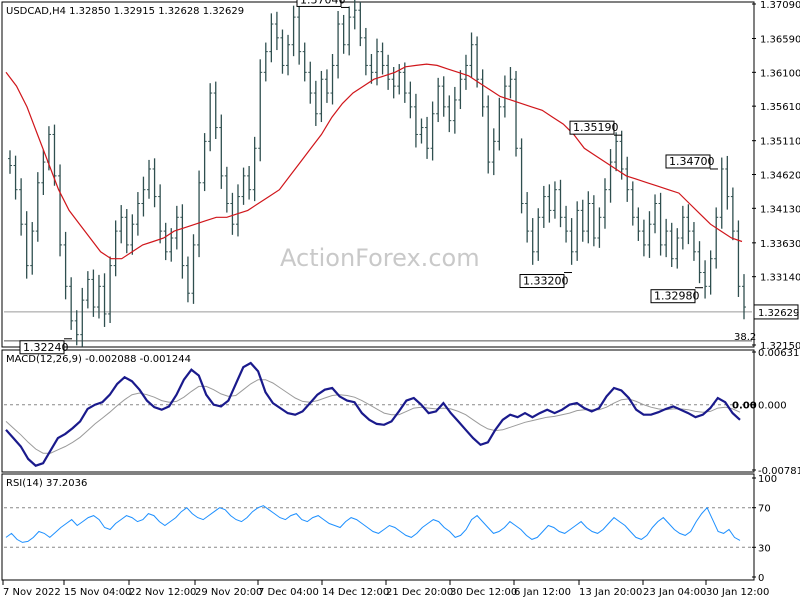  What do you see at coordinates (32, 592) in the screenshot?
I see `x-tick-label: 7 Nov 2022` at bounding box center [32, 592].